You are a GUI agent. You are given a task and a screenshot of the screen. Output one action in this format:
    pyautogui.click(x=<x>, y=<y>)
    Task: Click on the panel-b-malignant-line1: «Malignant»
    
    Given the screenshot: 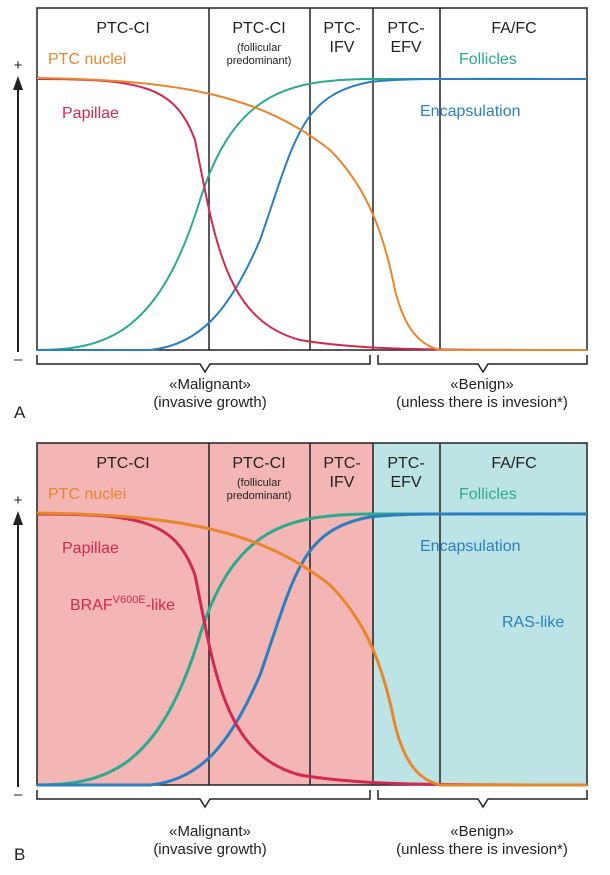 What is the action you would take?
    pyautogui.click(x=210, y=831)
    